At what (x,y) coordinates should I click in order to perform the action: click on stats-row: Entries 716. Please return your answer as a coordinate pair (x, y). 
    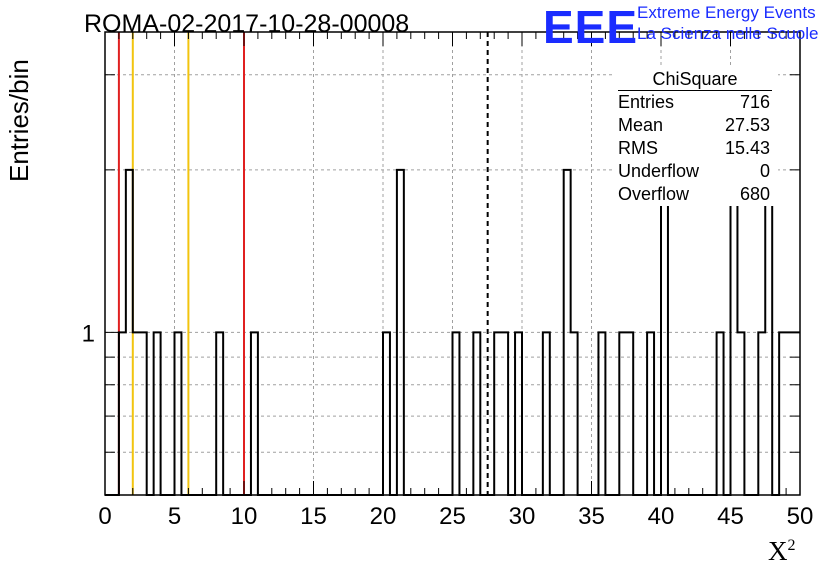
    Looking at the image, I should click on (695, 102).